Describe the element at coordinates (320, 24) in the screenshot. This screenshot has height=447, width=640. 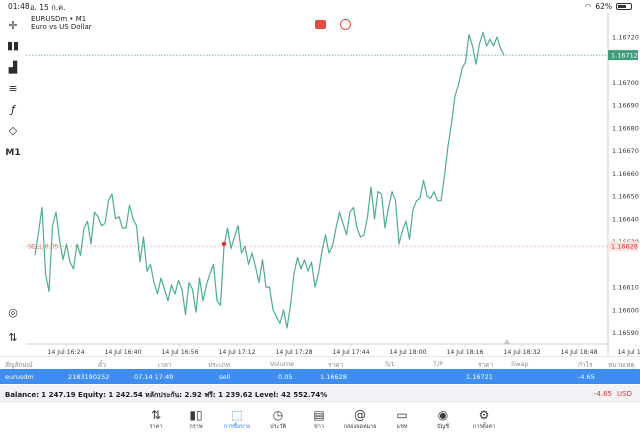
I see `sell-quick-button` at that location.